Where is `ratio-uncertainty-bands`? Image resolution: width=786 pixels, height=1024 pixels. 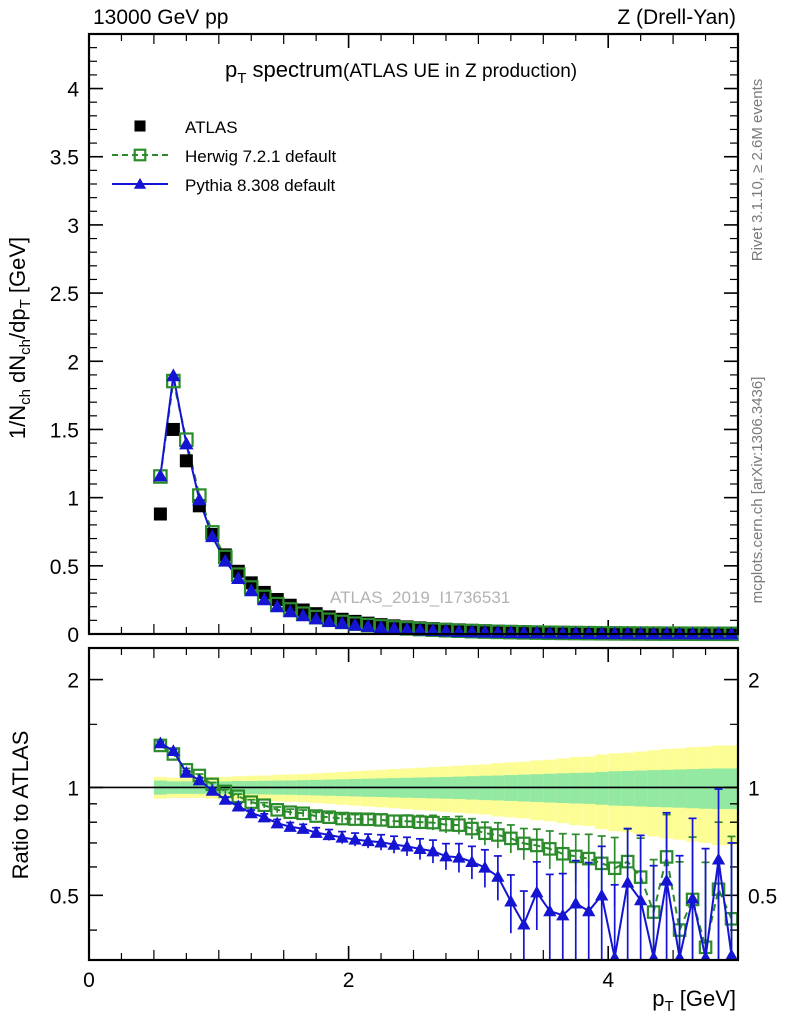
ratio-uncertainty-bands is located at coordinates (413, 795).